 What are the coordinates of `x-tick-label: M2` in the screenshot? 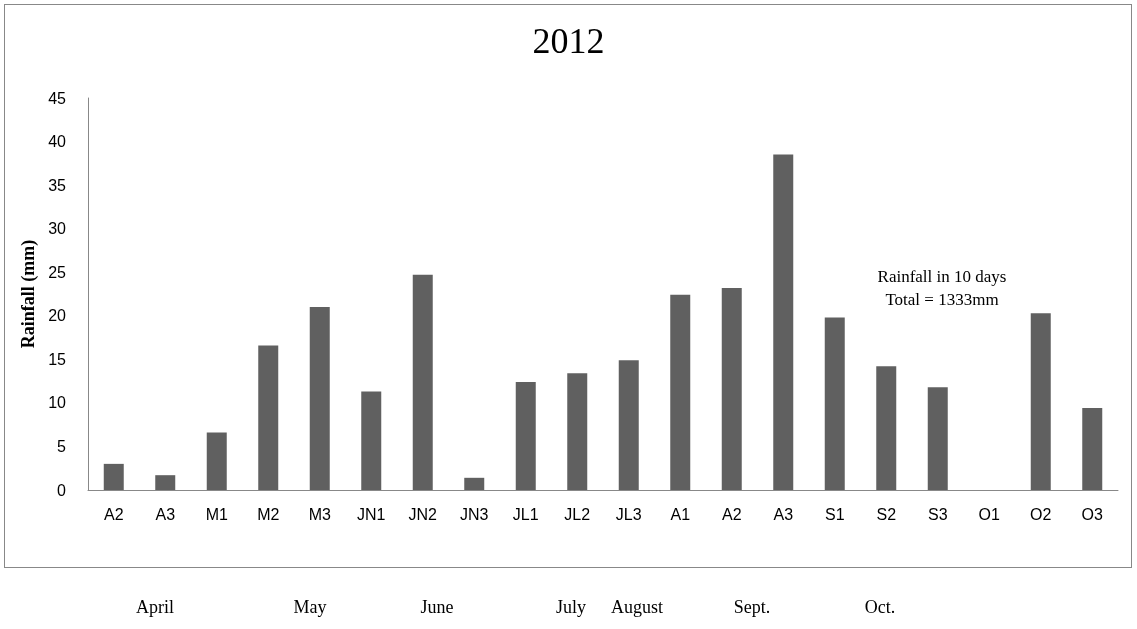 It's located at (268, 514).